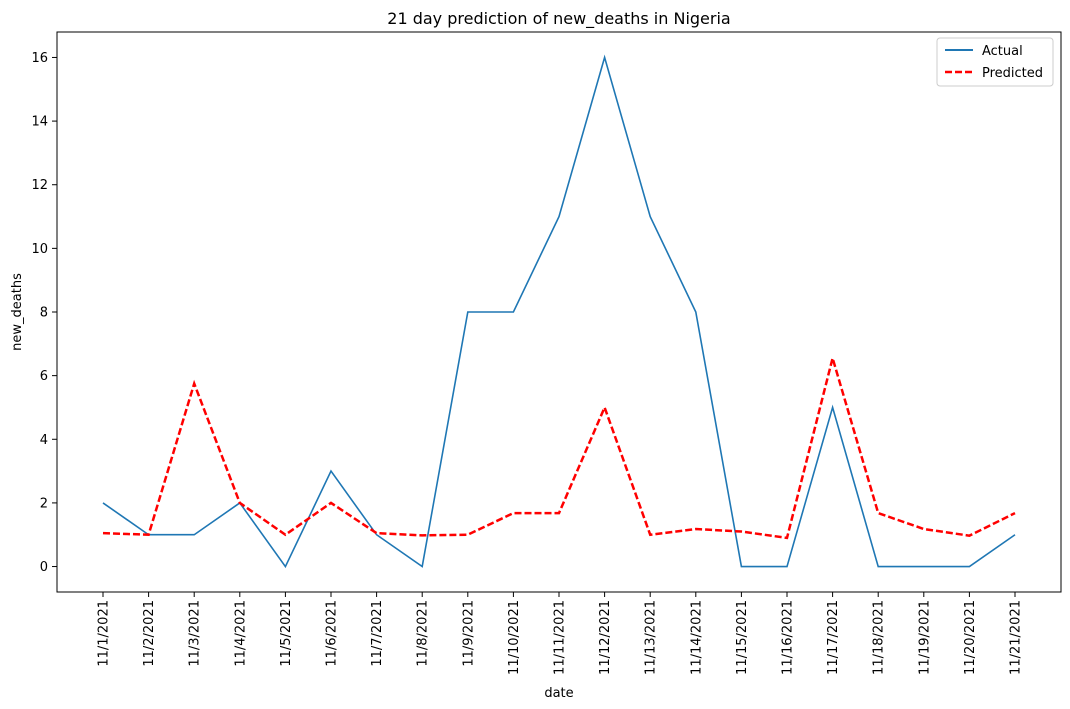 The image size is (1070, 709). What do you see at coordinates (742, 637) in the screenshot?
I see `x-tick-label: 11/15/2021` at bounding box center [742, 637].